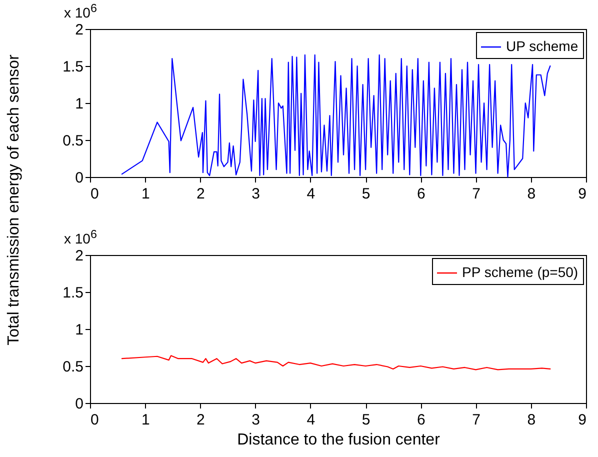 The height and width of the screenshot is (457, 598). Describe the element at coordinates (542, 46) in the screenshot. I see `legend-label: UP scheme` at that location.